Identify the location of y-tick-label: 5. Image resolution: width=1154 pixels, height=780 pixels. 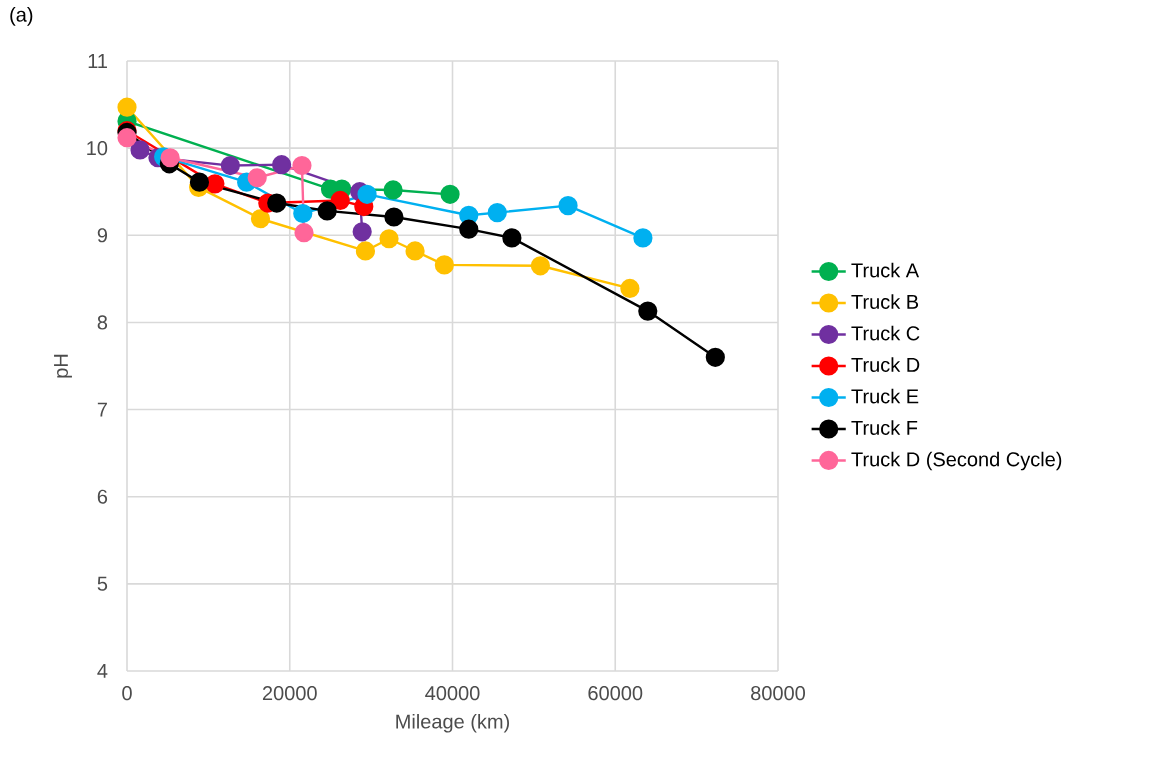
(102, 583).